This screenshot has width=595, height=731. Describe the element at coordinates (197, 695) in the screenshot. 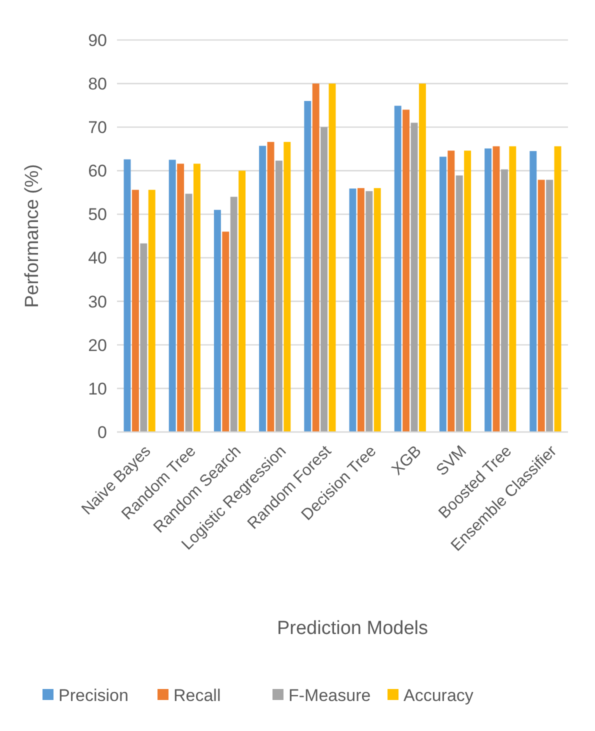

I see `legend-label: Recall` at that location.